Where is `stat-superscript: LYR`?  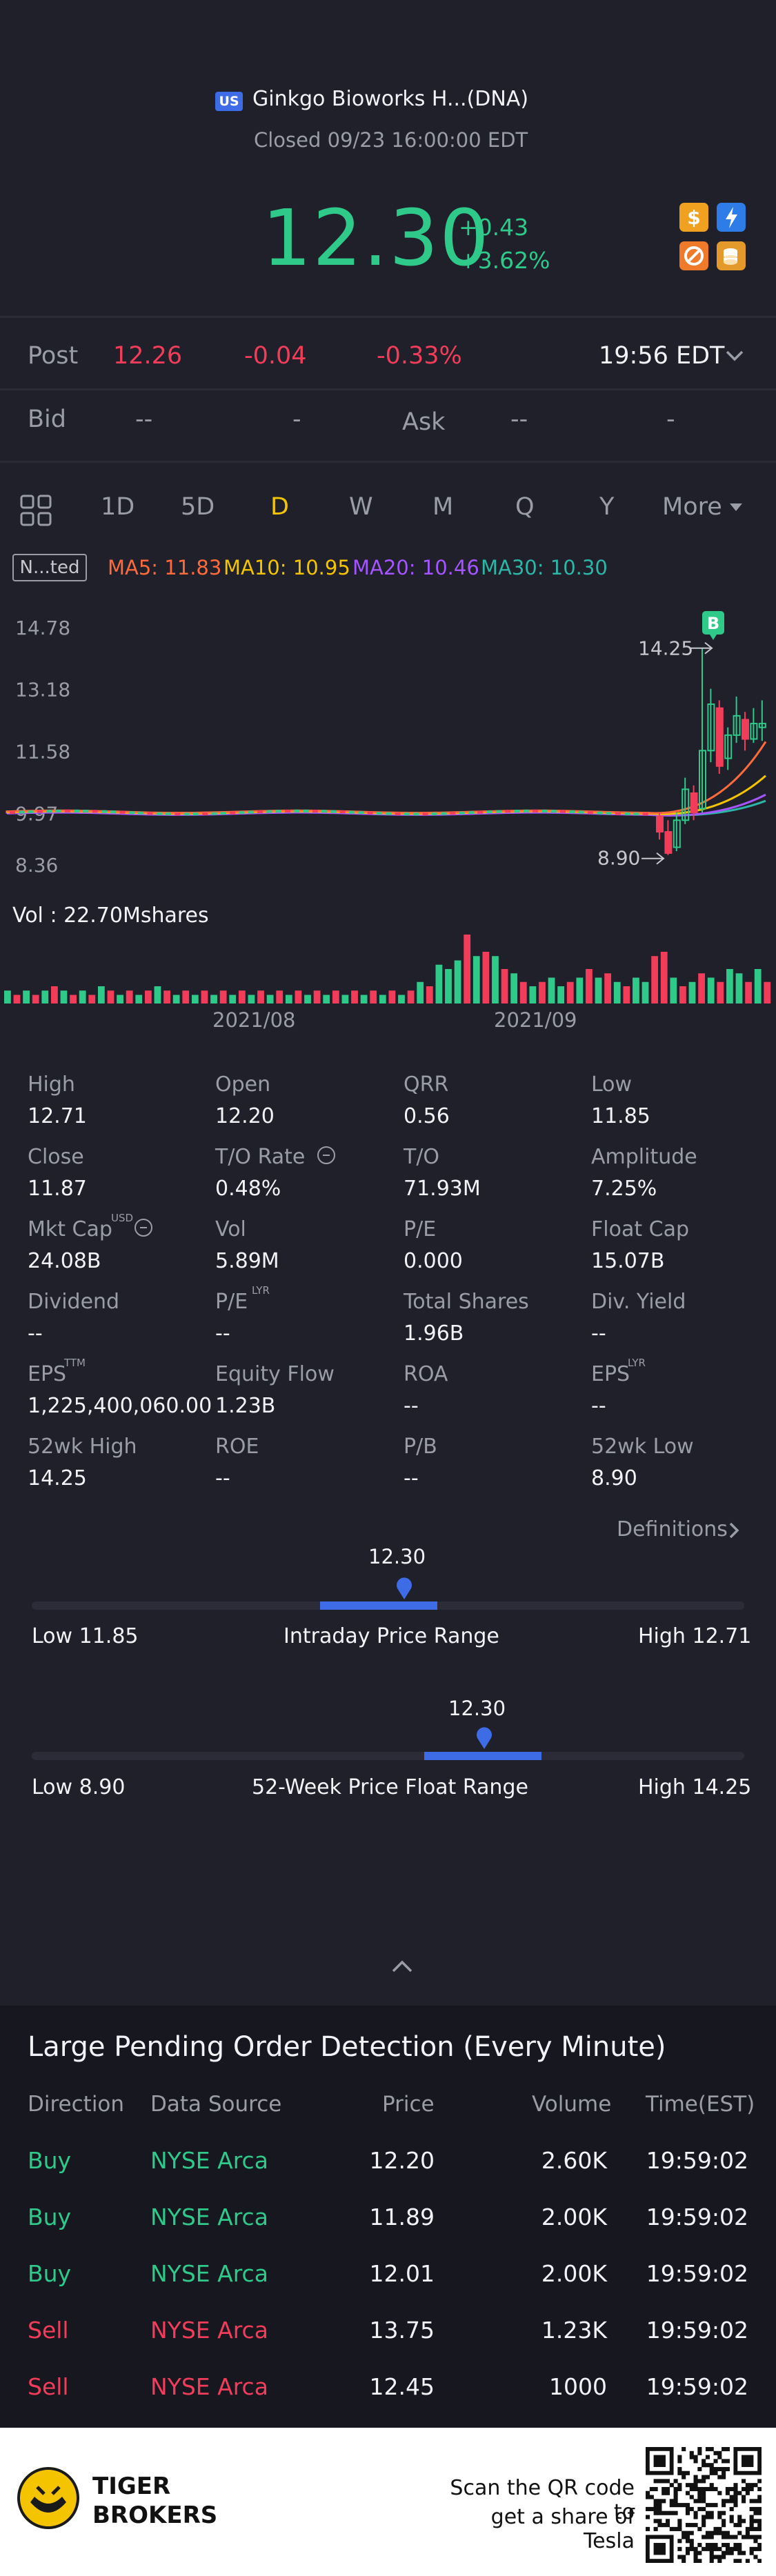
stat-superscript: LYR is located at coordinates (261, 1290).